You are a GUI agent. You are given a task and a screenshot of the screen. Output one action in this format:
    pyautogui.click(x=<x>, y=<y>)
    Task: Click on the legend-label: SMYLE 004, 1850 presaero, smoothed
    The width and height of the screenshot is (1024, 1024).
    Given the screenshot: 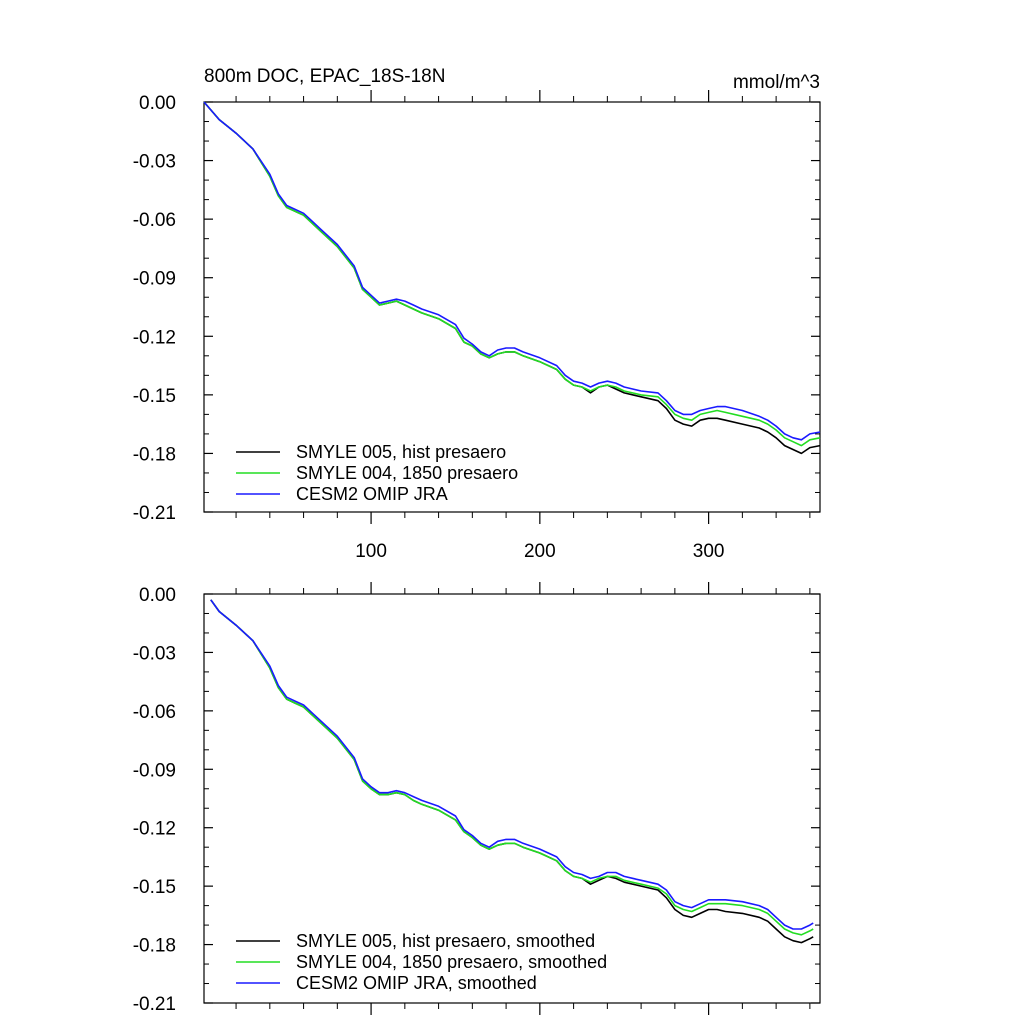 What is the action you would take?
    pyautogui.click(x=451, y=962)
    